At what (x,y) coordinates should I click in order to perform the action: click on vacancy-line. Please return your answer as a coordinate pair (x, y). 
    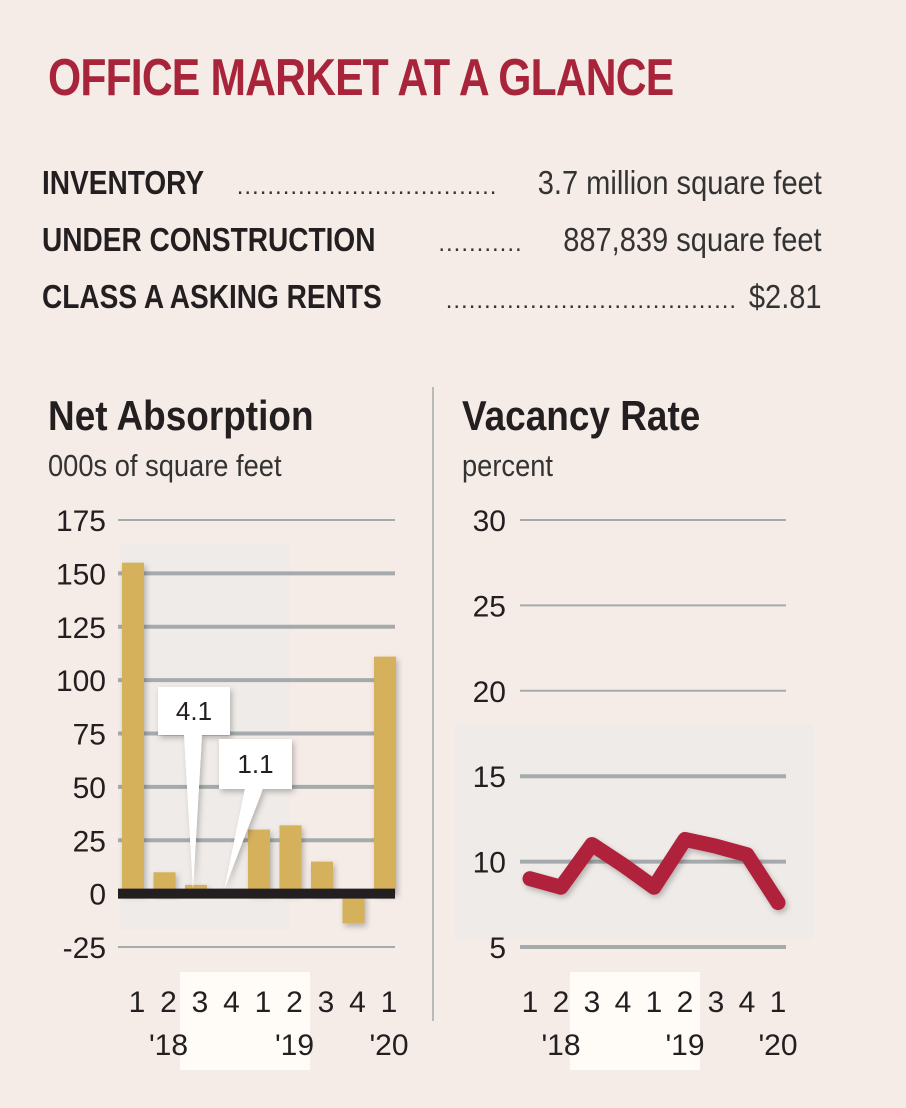
    Looking at the image, I should click on (654, 871).